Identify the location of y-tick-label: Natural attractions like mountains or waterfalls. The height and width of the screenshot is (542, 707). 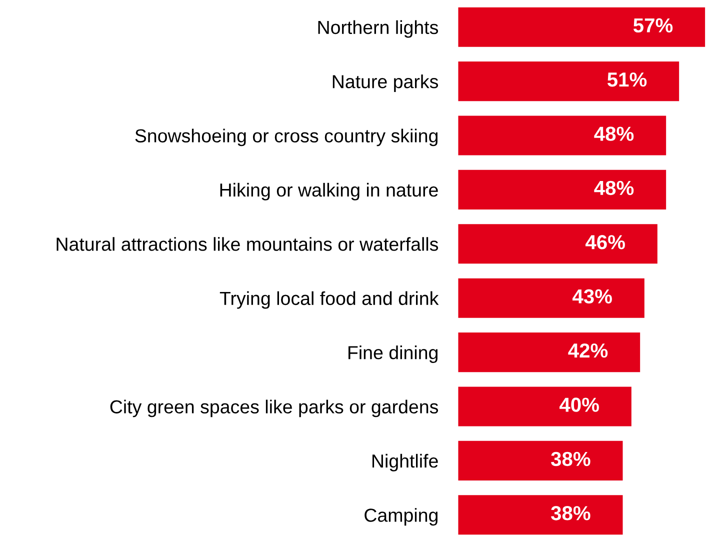
(247, 244).